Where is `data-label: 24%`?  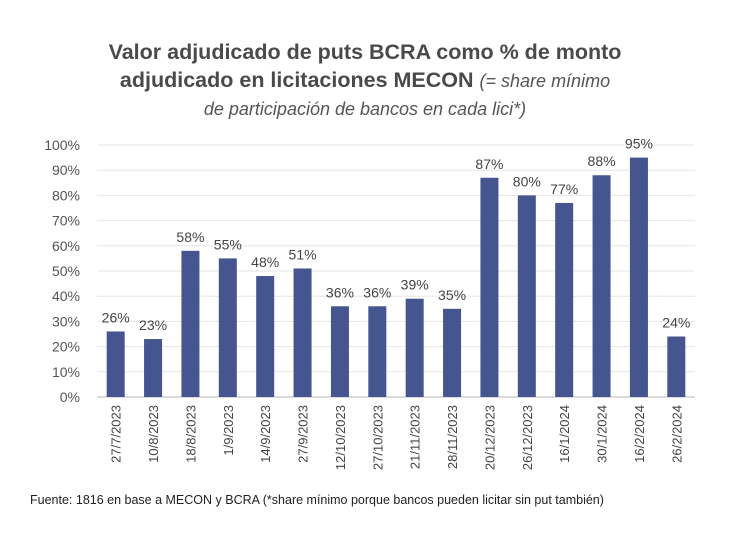
data-label: 24% is located at coordinates (676, 323).